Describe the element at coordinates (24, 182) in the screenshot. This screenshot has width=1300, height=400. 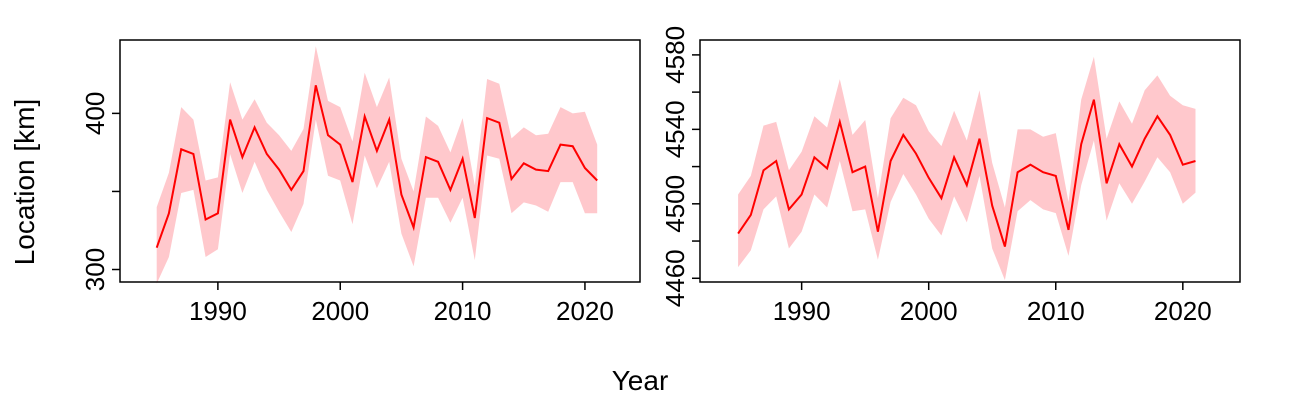
I see `y-axis-title: Location [km]` at that location.